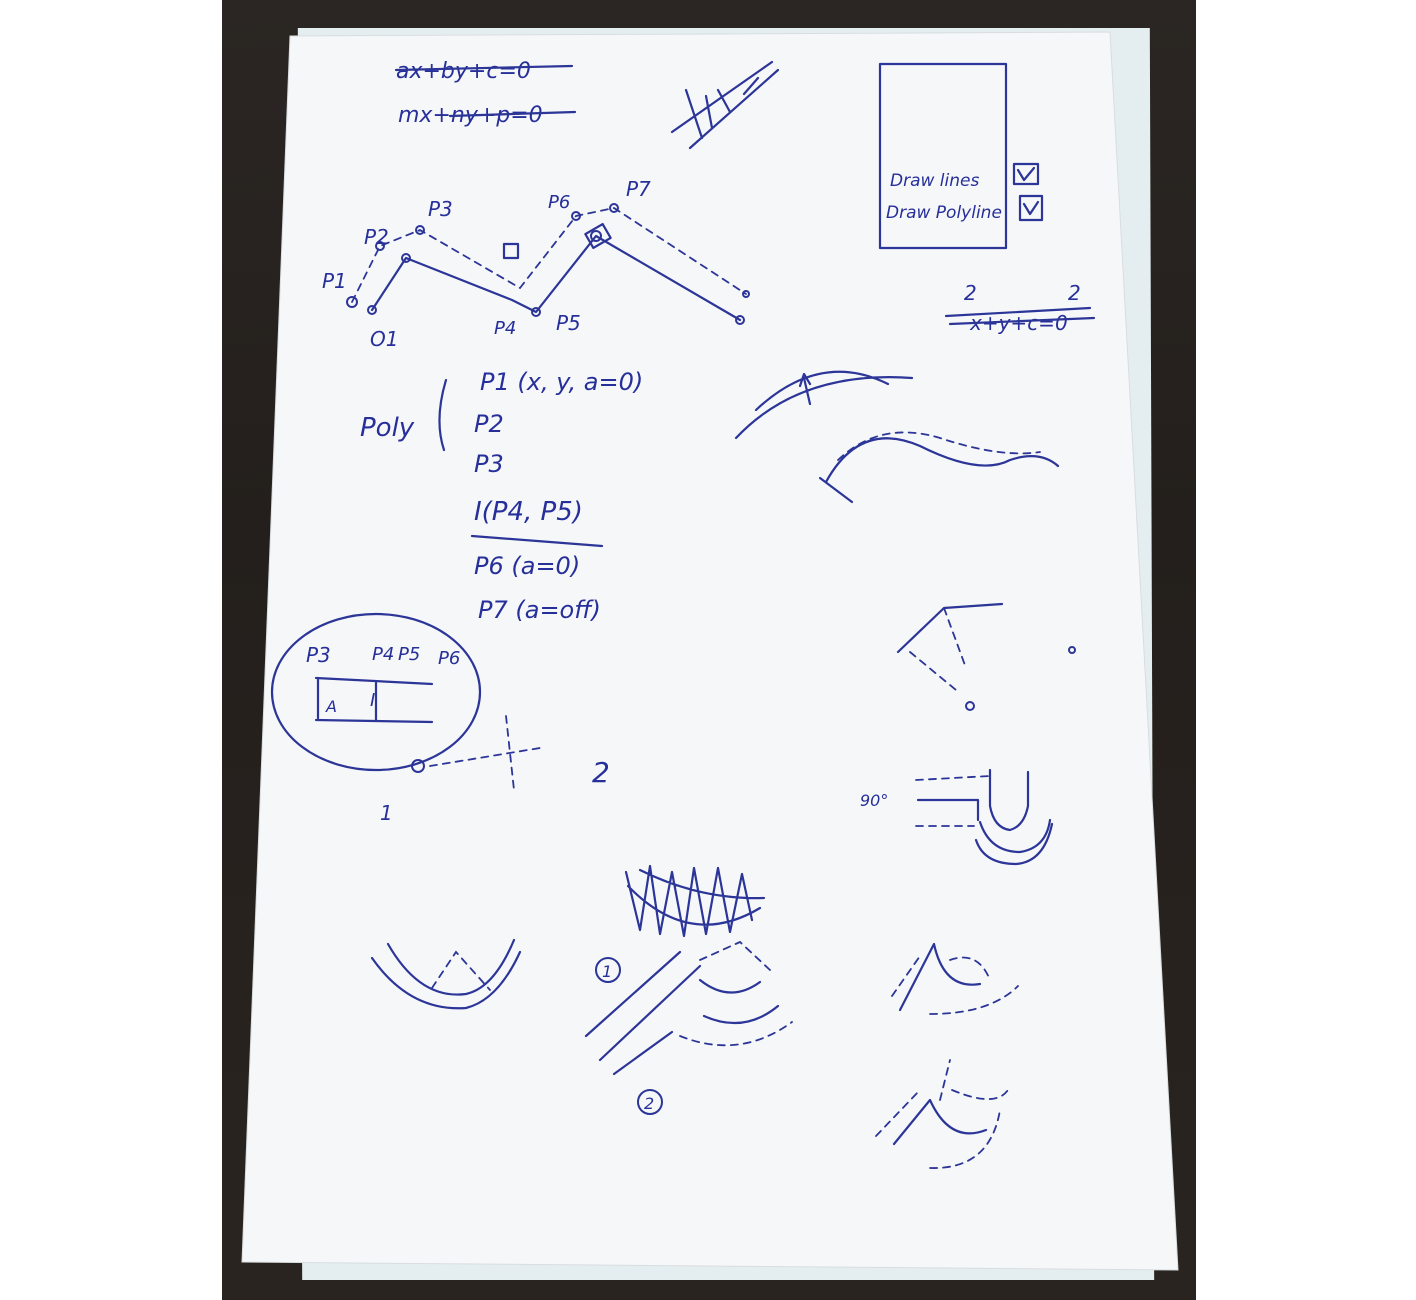 This screenshot has height=1300, width=1416. I want to click on label-p4: P4, so click(505, 328).